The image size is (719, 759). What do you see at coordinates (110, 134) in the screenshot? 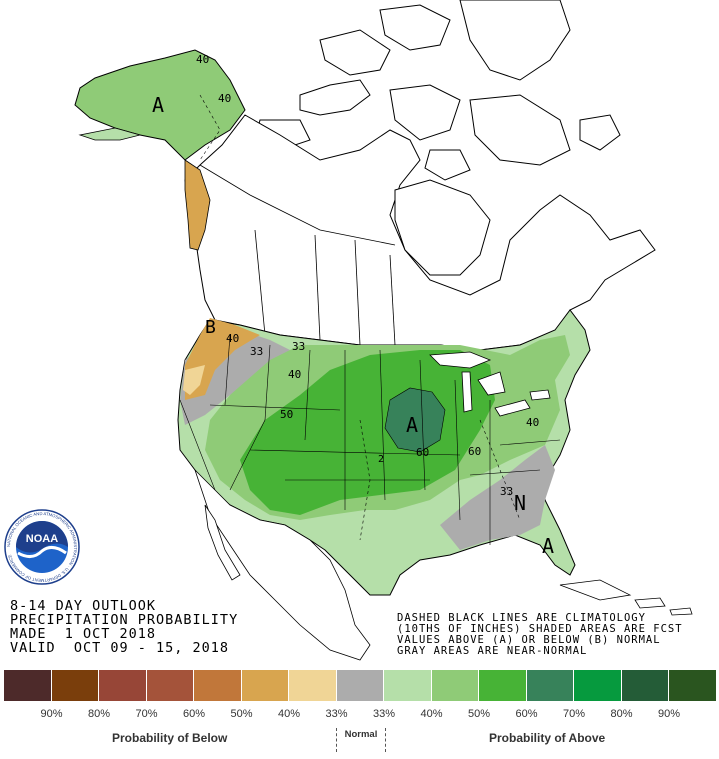
I see `alaska-peninsula` at bounding box center [110, 134].